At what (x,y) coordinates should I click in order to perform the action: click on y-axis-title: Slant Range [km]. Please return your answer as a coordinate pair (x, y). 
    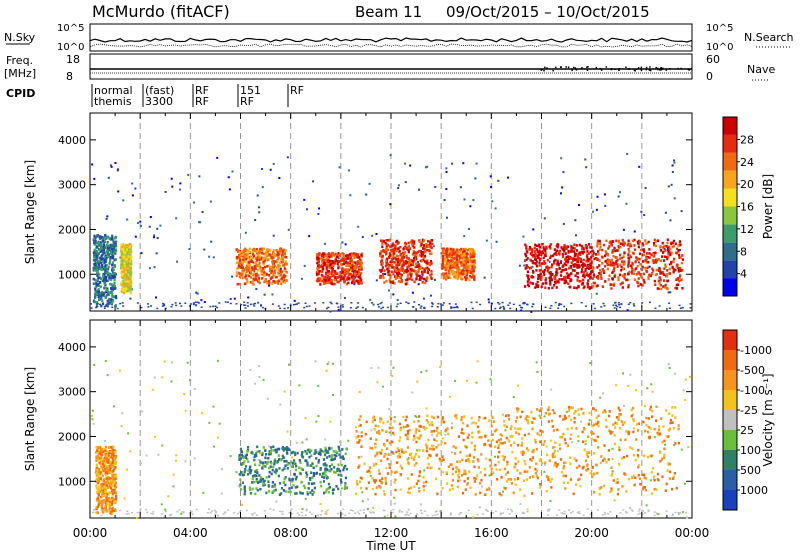
    Looking at the image, I should click on (30, 212).